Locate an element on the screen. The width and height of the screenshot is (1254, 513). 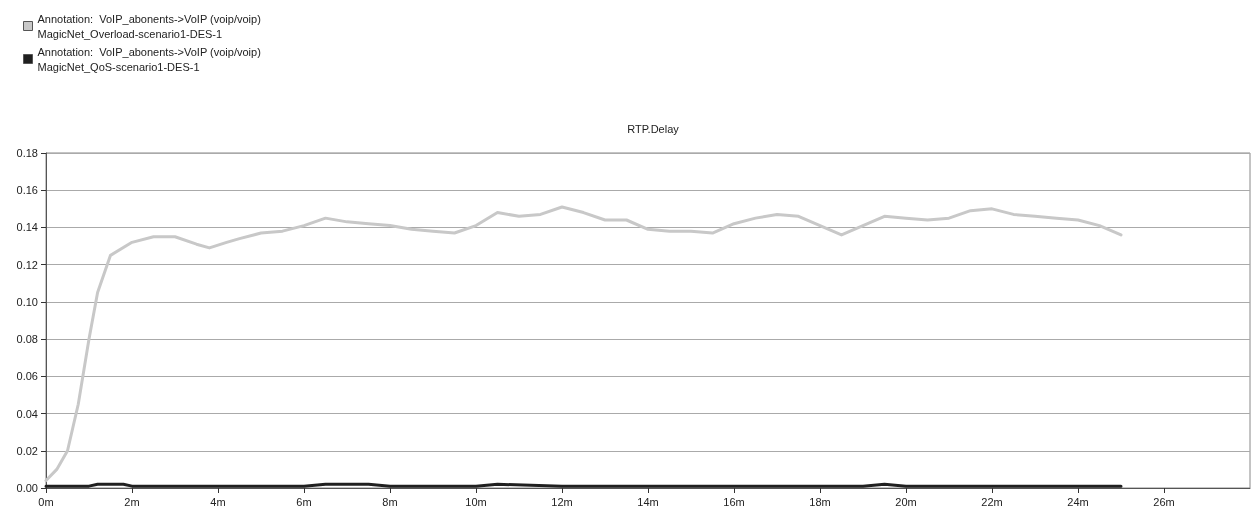
y-tick-label: 0.04 is located at coordinates (27, 413).